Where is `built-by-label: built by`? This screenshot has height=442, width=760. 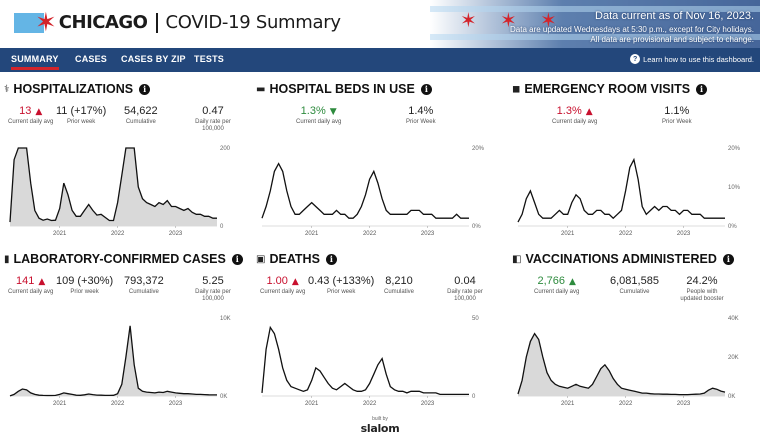
built-by-label: built by is located at coordinates (380, 419).